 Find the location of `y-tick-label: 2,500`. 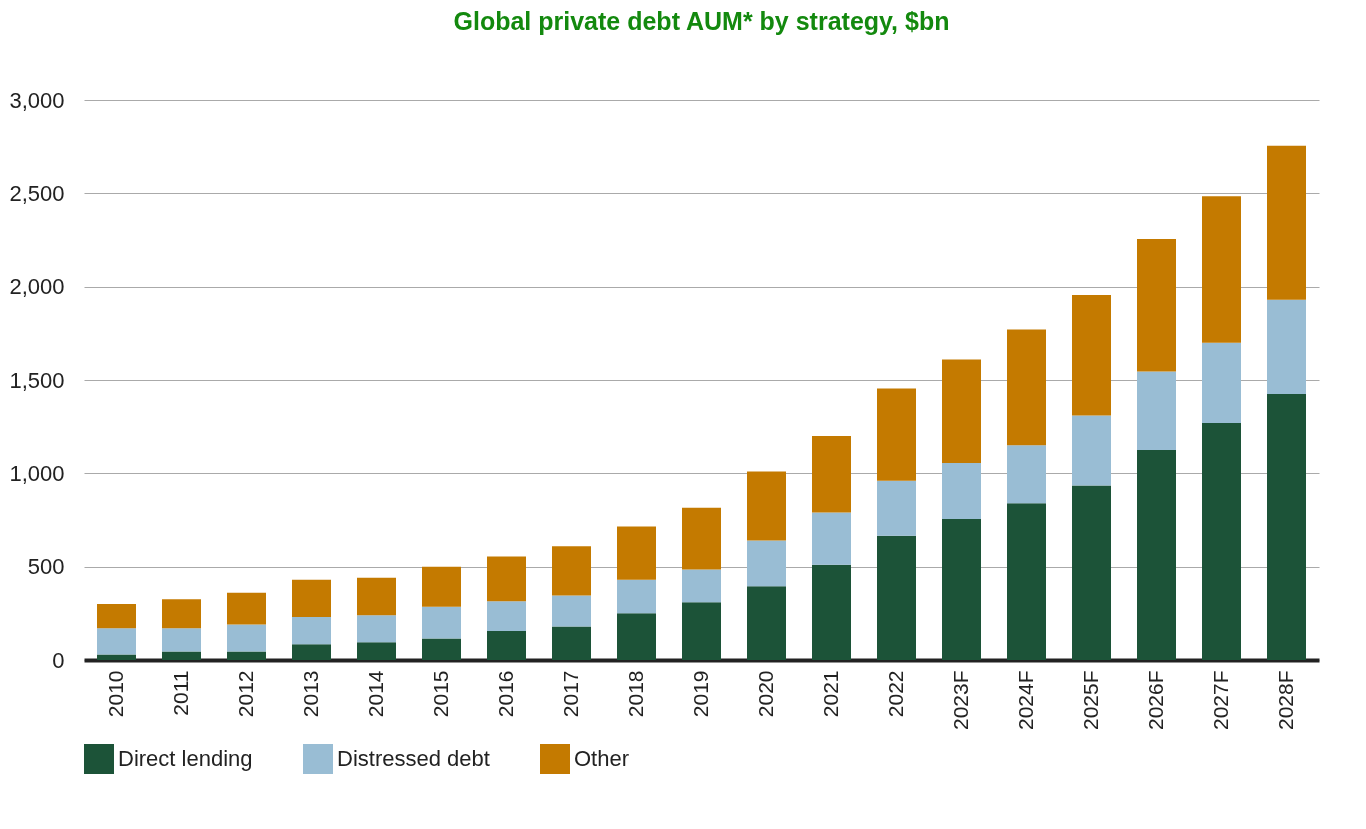

y-tick-label: 2,500 is located at coordinates (37, 193).